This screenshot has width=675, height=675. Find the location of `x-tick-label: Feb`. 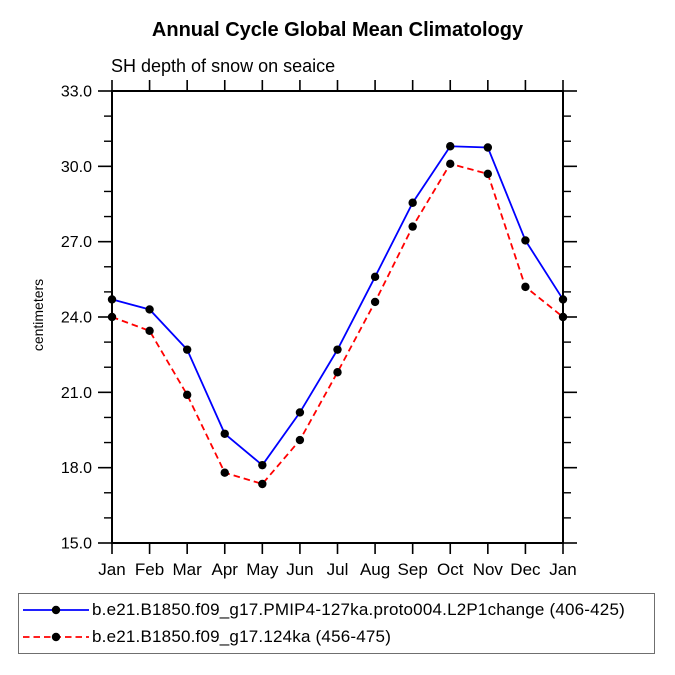

x-tick-label: Feb is located at coordinates (149, 569).